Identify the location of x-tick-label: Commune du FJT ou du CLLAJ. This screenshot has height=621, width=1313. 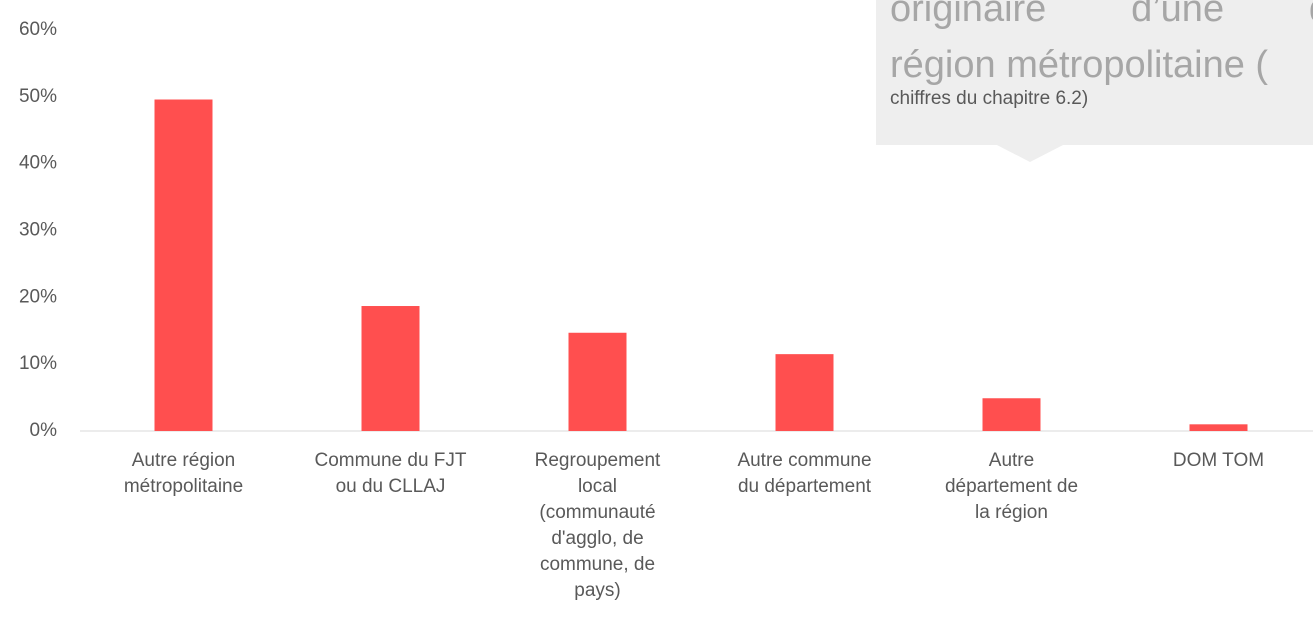
(390, 473).